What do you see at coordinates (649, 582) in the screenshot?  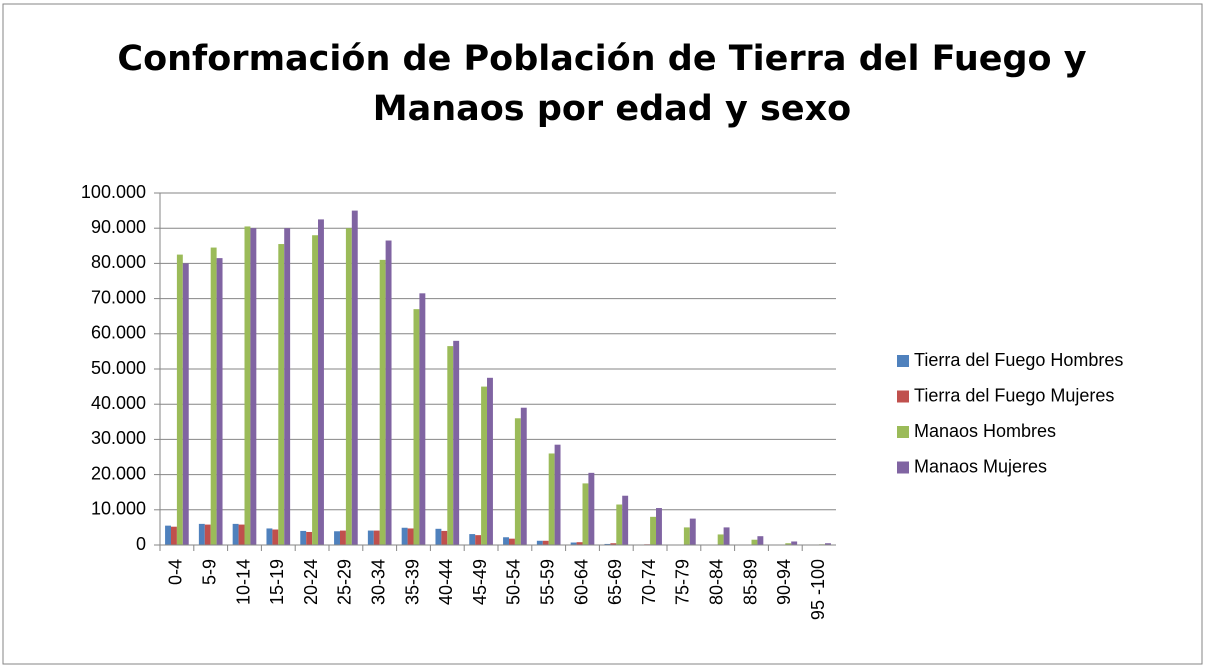 I see `x-tick-label: 70-74` at bounding box center [649, 582].